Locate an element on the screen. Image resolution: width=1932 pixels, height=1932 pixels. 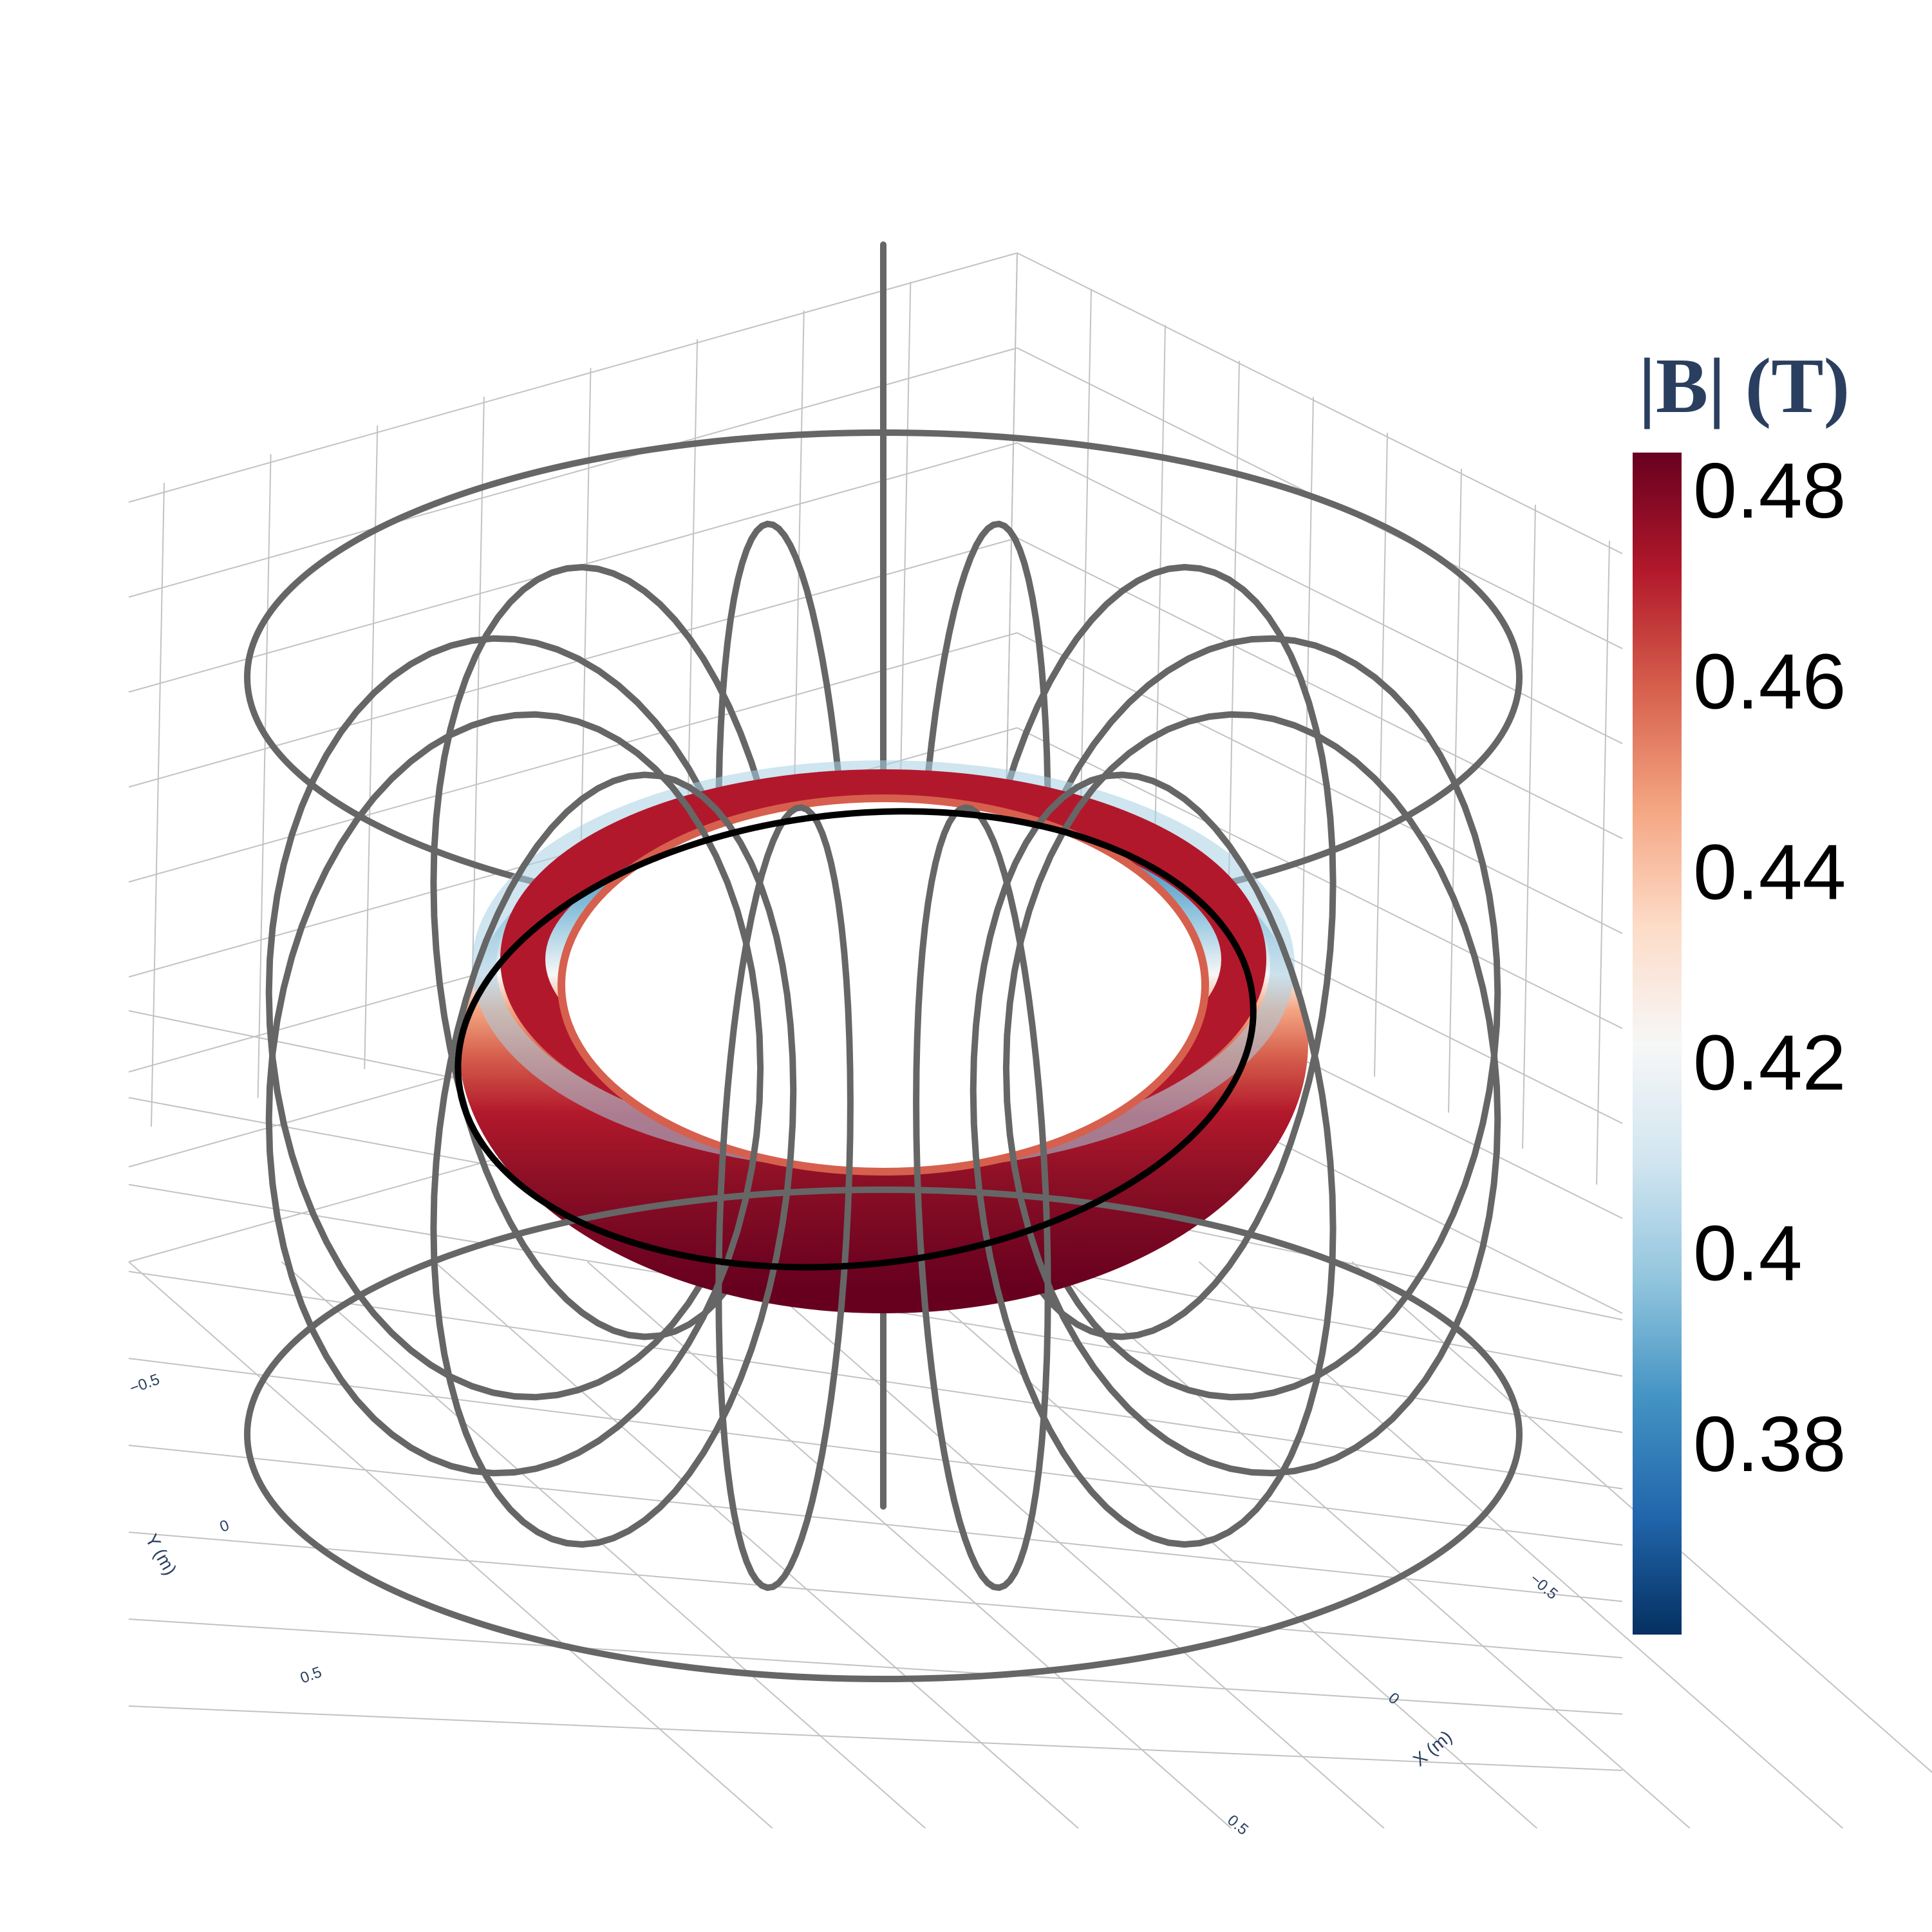
colorbar-tick-label: 0.46 is located at coordinates (1769, 681).